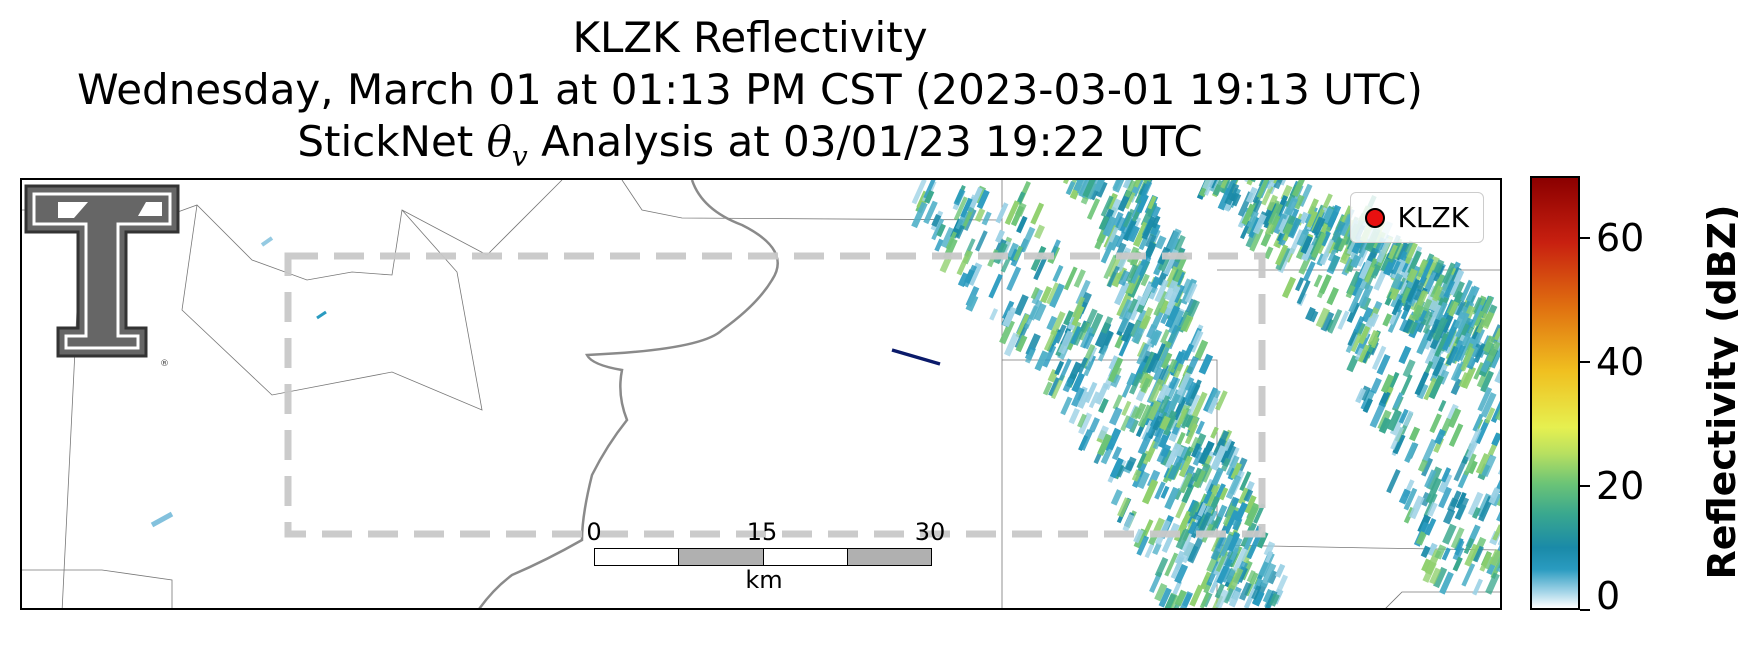 This screenshot has width=1738, height=652. Describe the element at coordinates (628, 394) in the screenshot. I see `river` at that location.